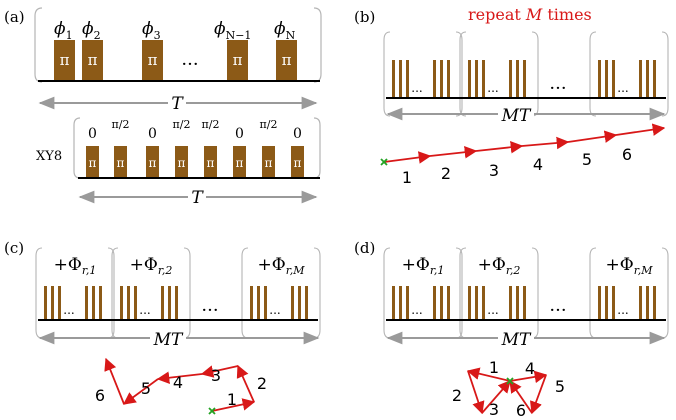 Image resolution: width=676 pixels, height=420 pixels. What do you see at coordinates (364, 17) in the screenshot?
I see `panel-b-label: (b)` at bounding box center [364, 17].